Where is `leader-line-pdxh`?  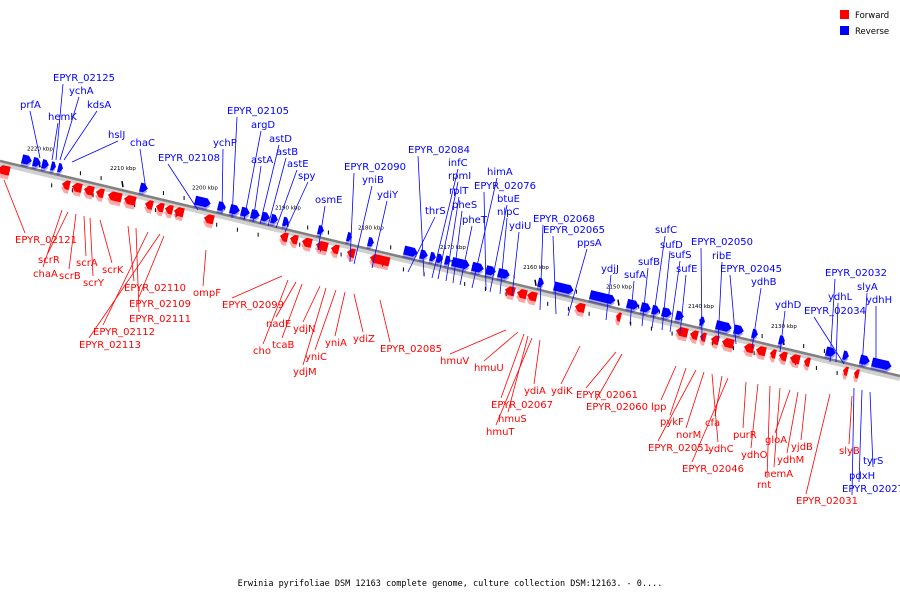
leader-line-pdxh is located at coordinates (860, 436).